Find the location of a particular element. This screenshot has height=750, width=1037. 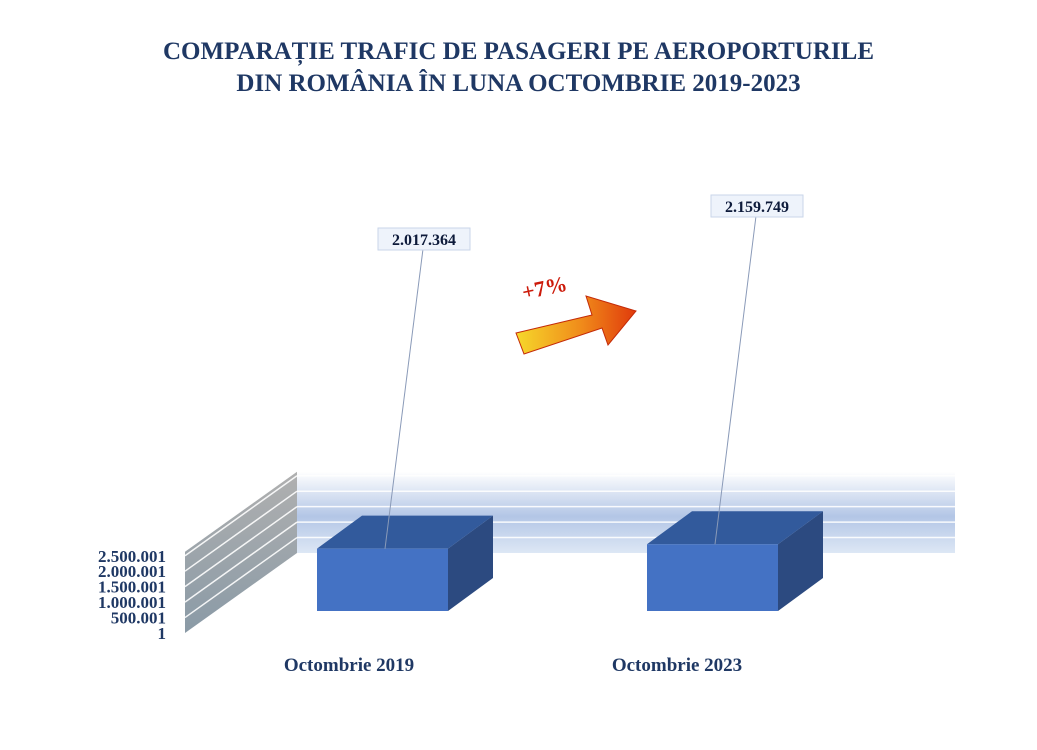

y-tick-label: 1.500.001 is located at coordinates (132, 587).